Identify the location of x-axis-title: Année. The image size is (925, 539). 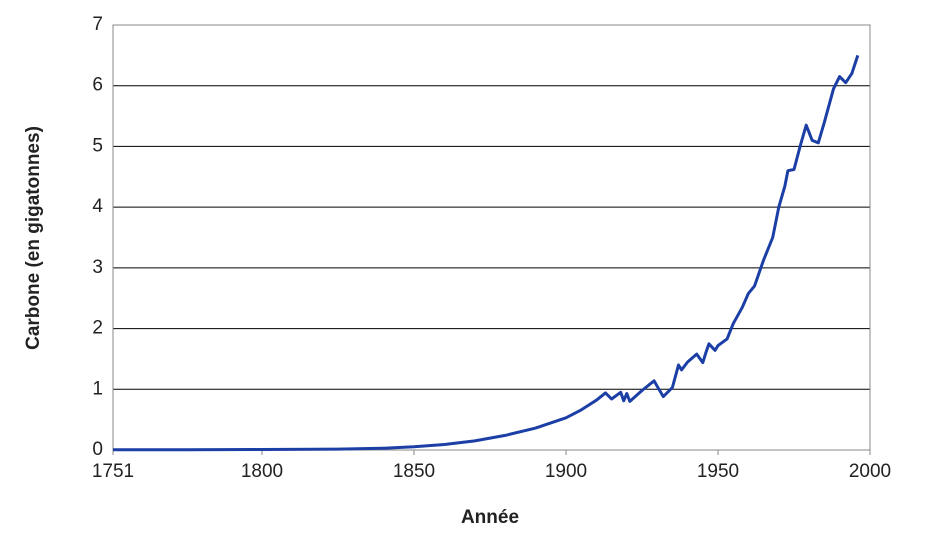
(490, 517).